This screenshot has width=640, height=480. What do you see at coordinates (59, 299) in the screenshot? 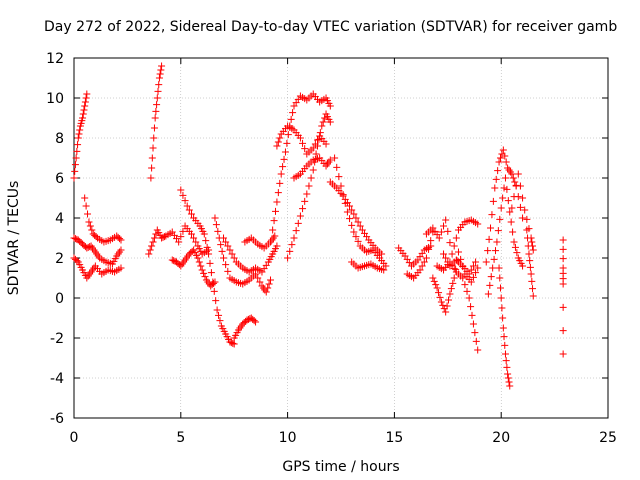
I see `y-tick-label: 0` at bounding box center [59, 299].